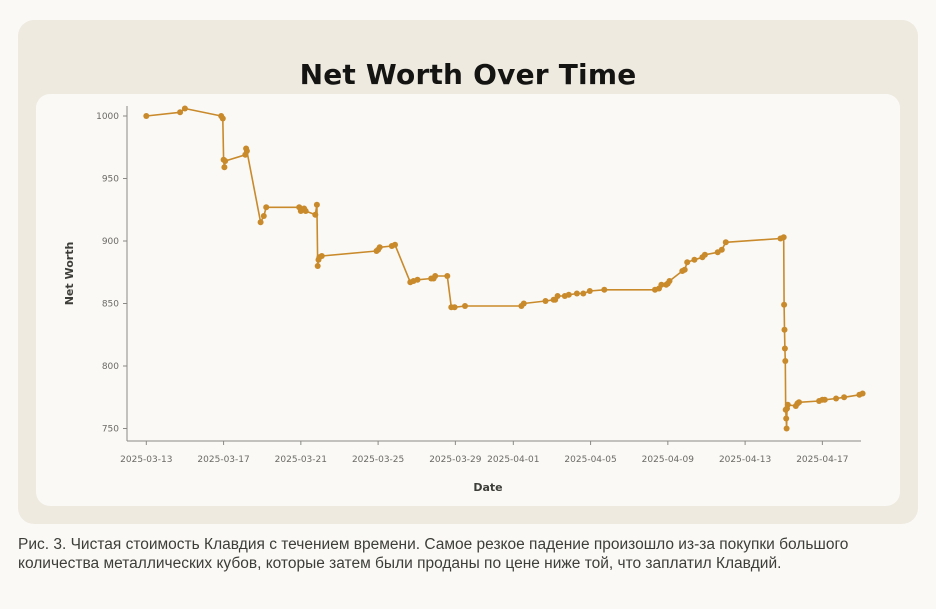 The image size is (936, 609). I want to click on y-tick-label: 1000, so click(107, 117).